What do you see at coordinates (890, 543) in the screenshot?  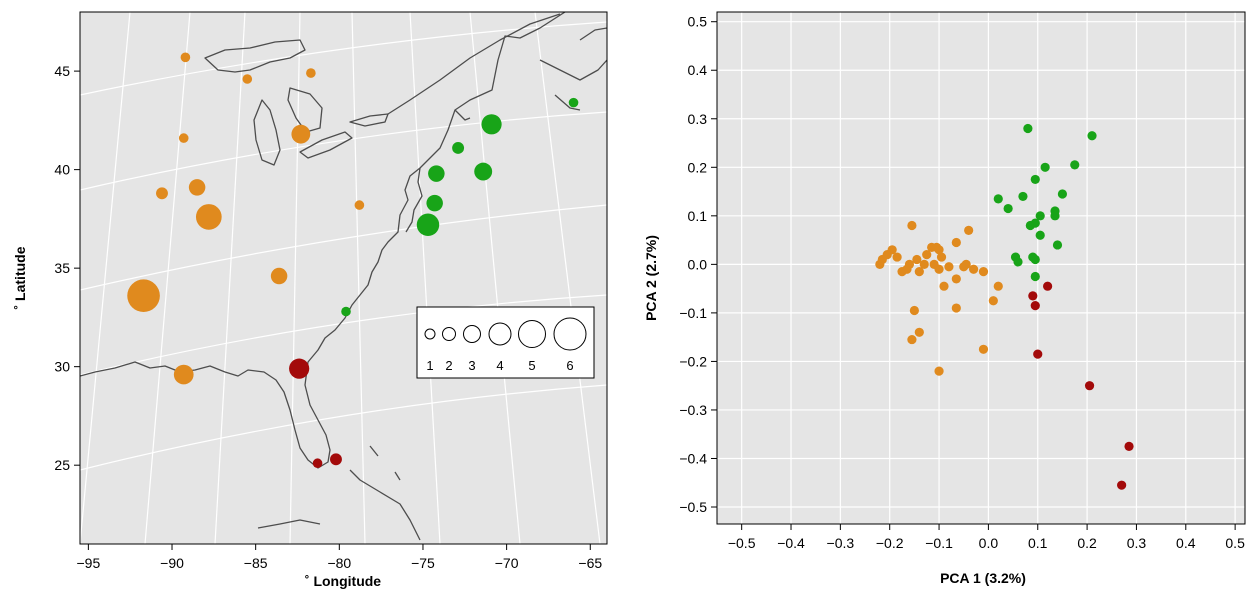 I see `pca-x-tick-label: −0.2` at bounding box center [890, 543].